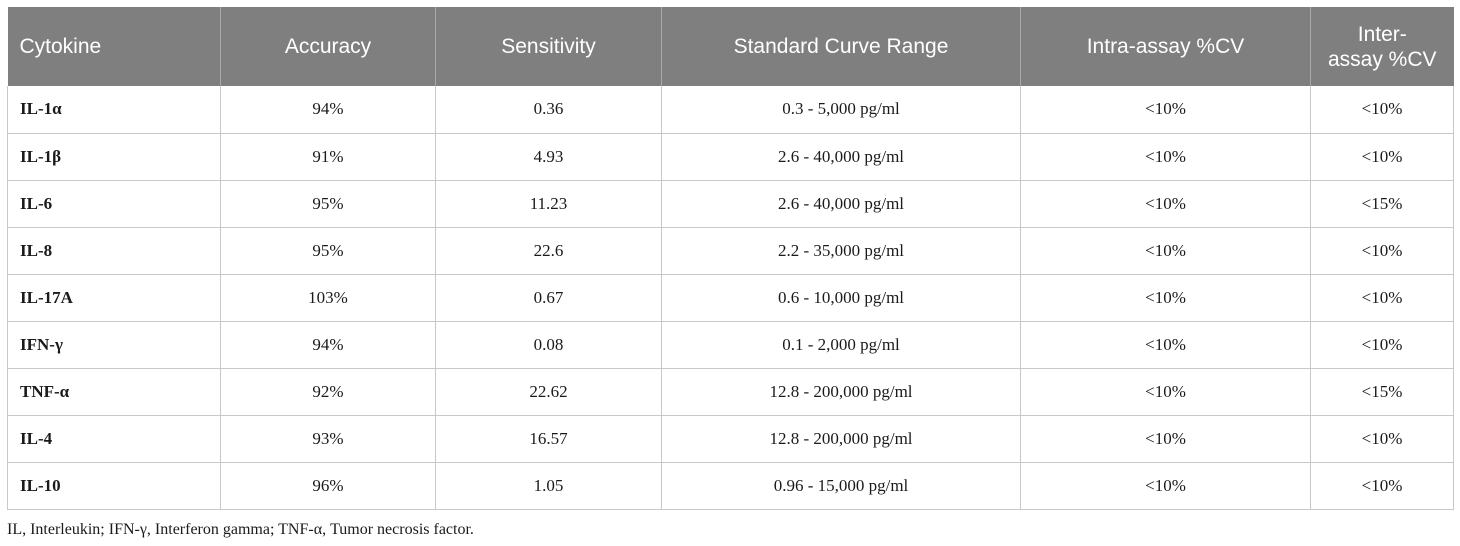 This screenshot has height=546, width=1460. Describe the element at coordinates (114, 157) in the screenshot. I see `cell-cytokine: IL-1β` at that location.